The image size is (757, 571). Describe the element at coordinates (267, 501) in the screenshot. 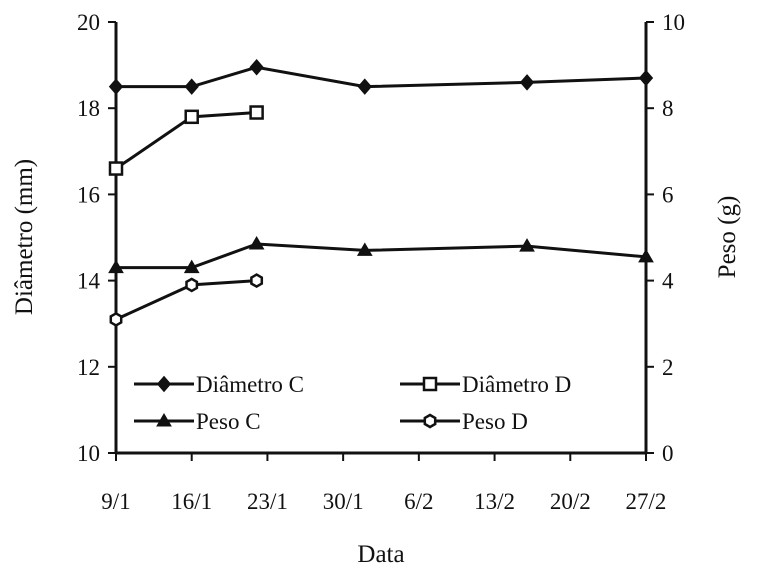

I see `x-tick-label: 23/1` at that location.